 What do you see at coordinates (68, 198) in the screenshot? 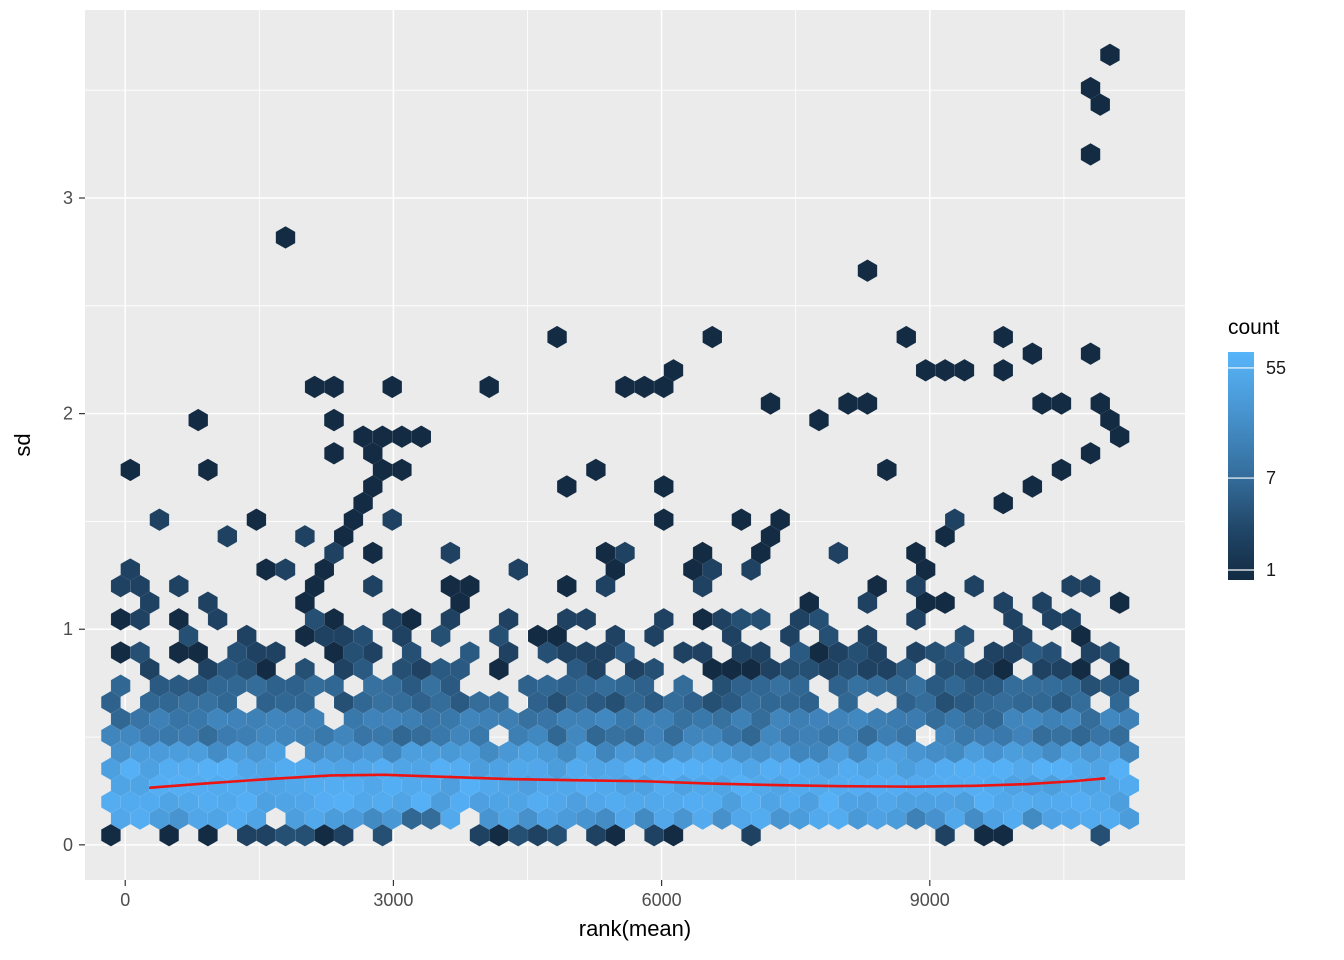
I see `y-tick-label: 3` at bounding box center [68, 198].